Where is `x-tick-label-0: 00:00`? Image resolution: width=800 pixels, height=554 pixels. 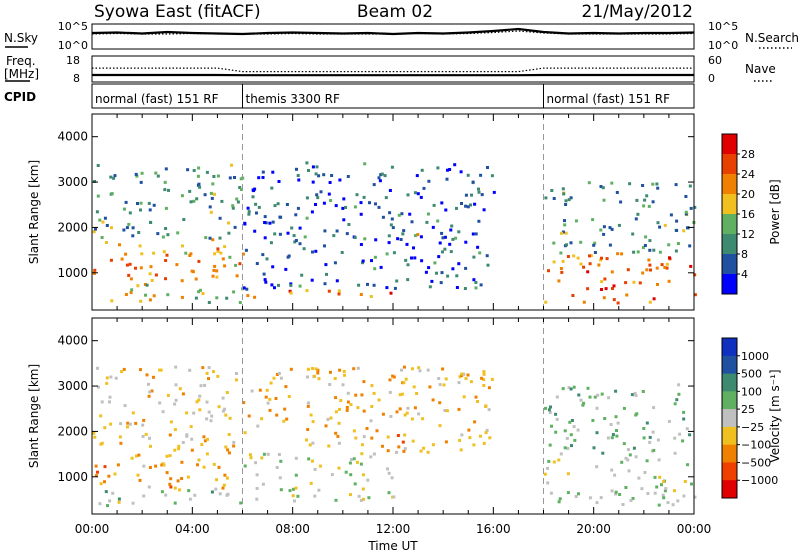
x-tick-label-0: 00:00 is located at coordinates (92, 529).